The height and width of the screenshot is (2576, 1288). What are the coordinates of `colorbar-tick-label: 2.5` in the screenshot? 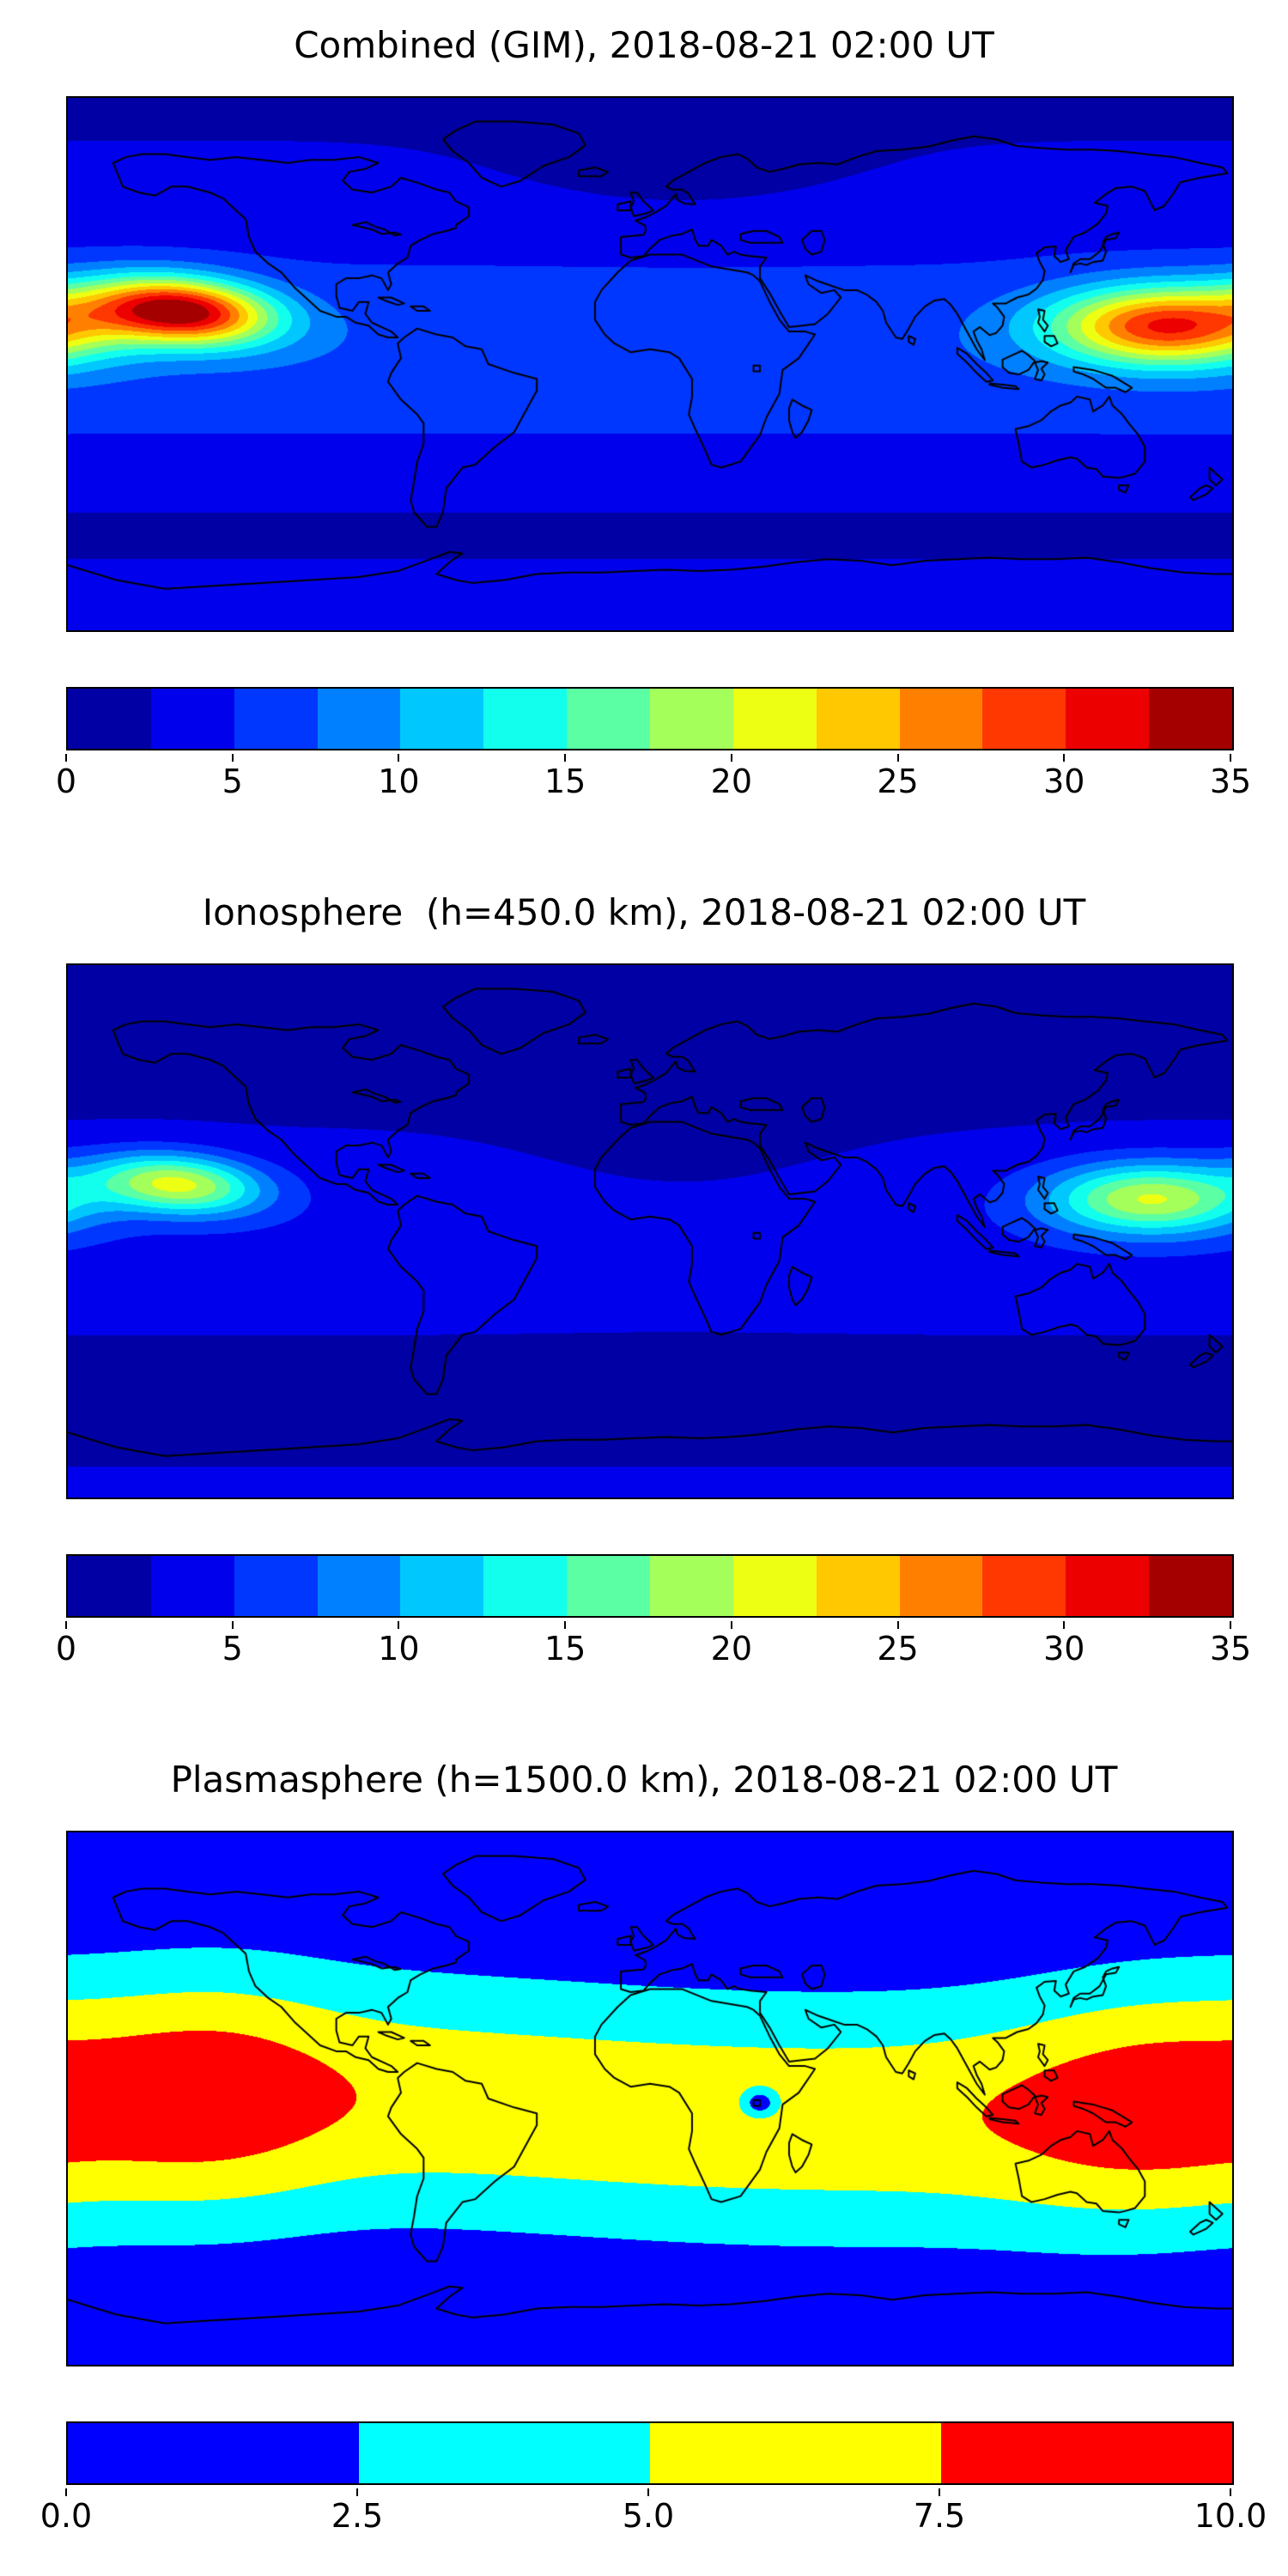 It's located at (357, 2516).